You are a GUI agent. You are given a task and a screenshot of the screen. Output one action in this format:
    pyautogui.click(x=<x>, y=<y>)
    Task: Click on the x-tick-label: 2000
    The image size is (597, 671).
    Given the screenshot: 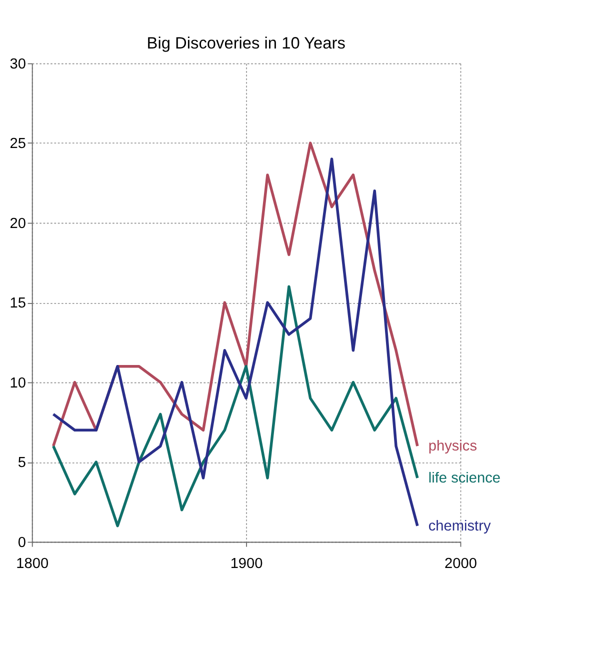 What is the action you would take?
    pyautogui.click(x=460, y=564)
    